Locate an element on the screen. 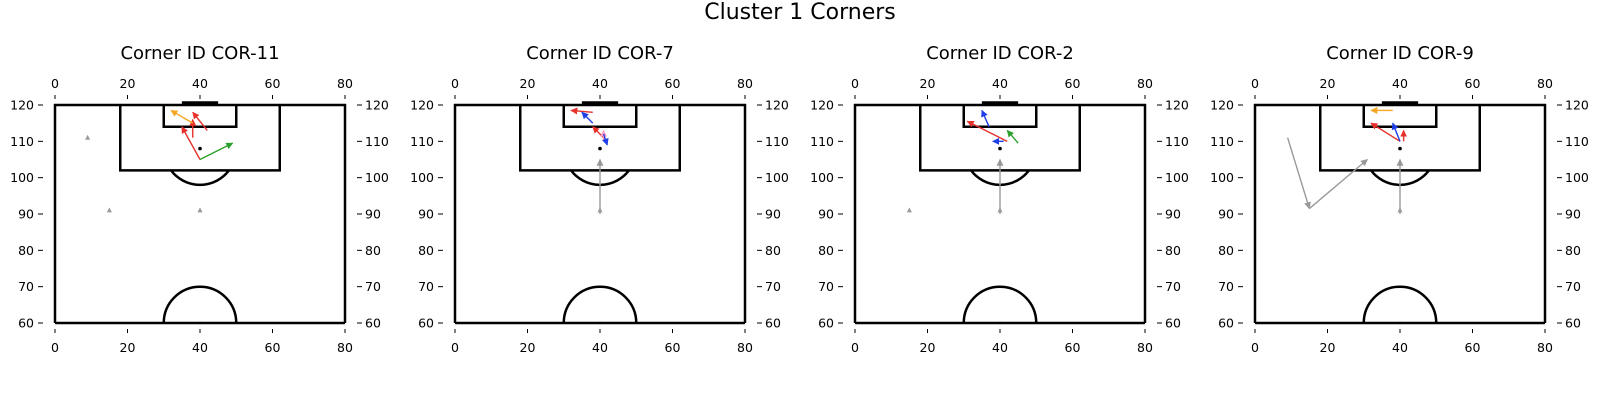 The image size is (1600, 400). six-yard-box is located at coordinates (1400, 117).